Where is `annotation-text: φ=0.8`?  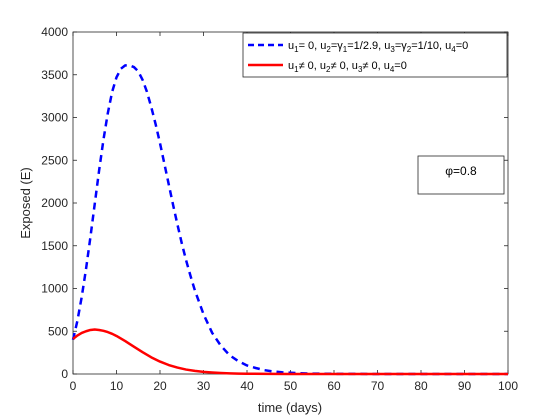
annotation-text: φ=0.8 is located at coordinates (461, 171).